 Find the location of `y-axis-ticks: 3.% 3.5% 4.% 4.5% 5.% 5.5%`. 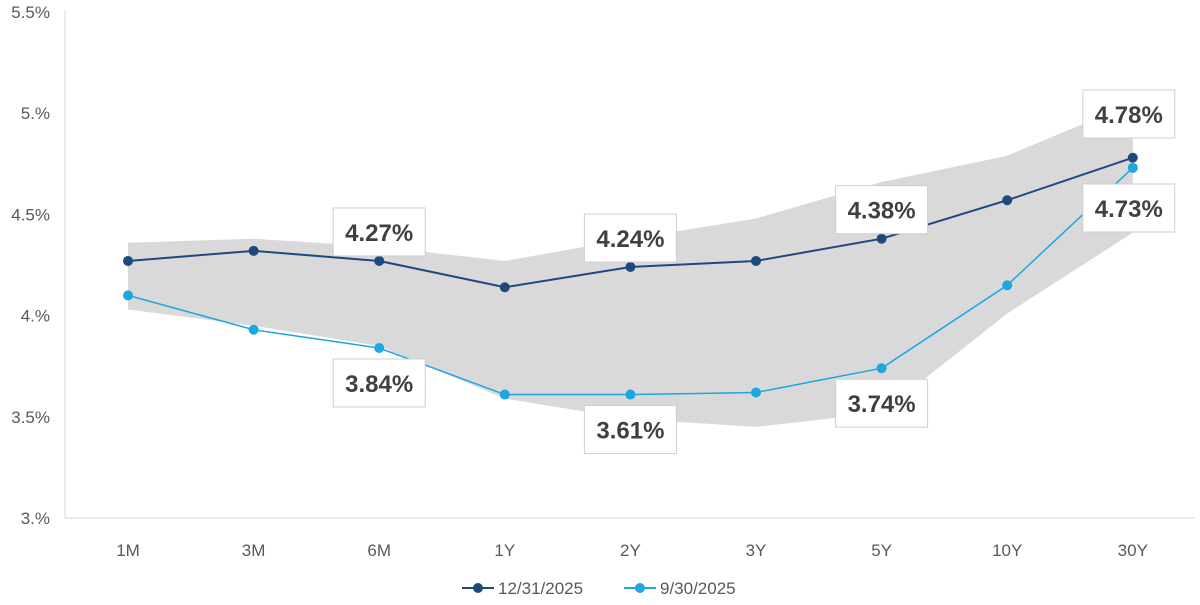

y-axis-ticks: 3.% 3.5% 4.% 4.5% 5.% 5.5% is located at coordinates (30, 265).